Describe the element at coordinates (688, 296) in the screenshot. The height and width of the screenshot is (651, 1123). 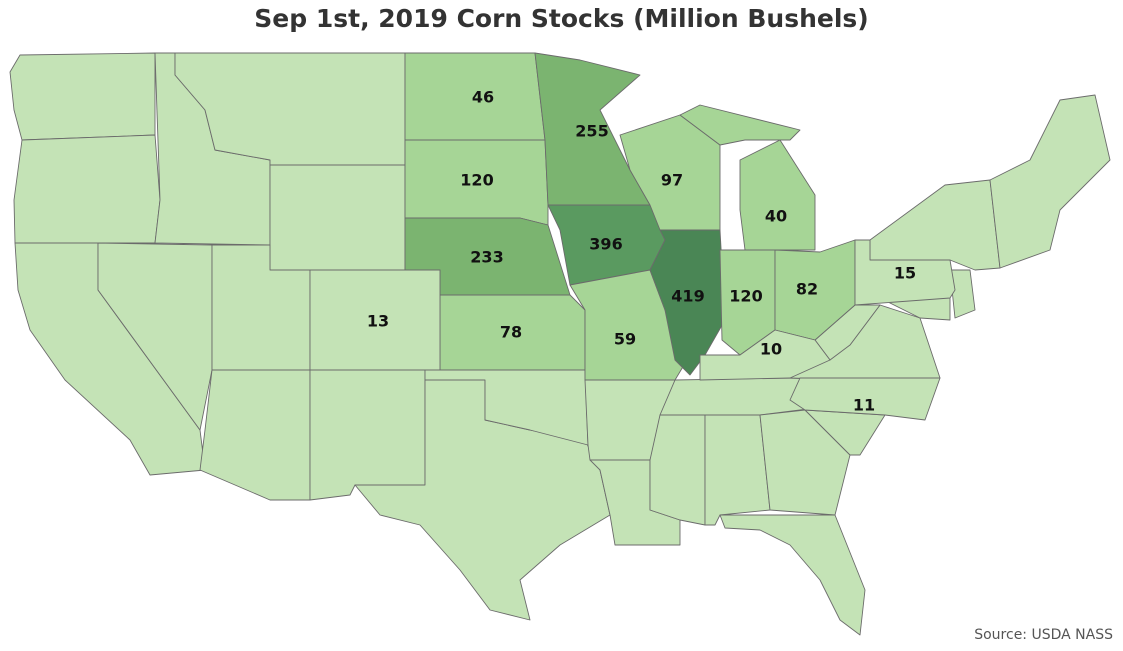
I see `value-label-il: 419` at that location.